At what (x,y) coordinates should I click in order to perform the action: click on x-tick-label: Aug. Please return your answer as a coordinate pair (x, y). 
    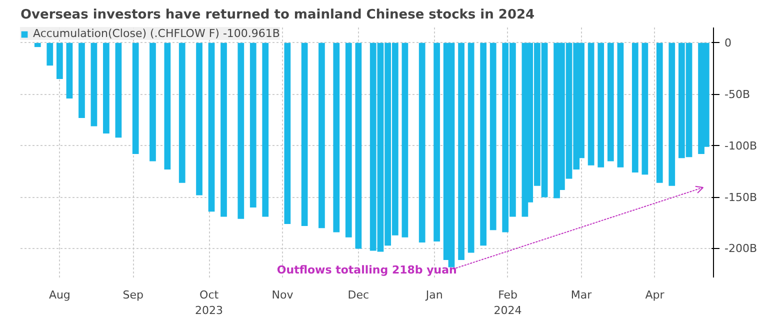
    Looking at the image, I should click on (59, 295).